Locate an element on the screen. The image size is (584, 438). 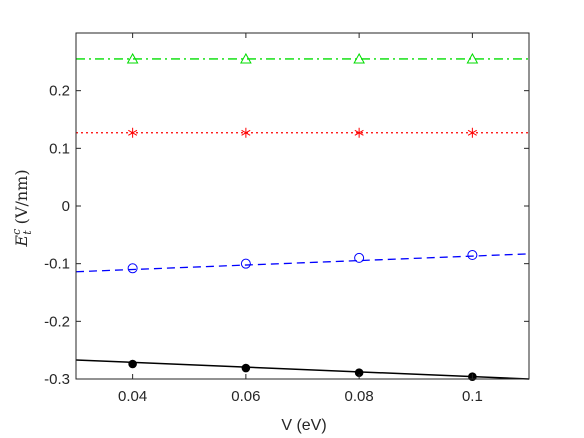
x-tick-label: 0.04 is located at coordinates (132, 396).